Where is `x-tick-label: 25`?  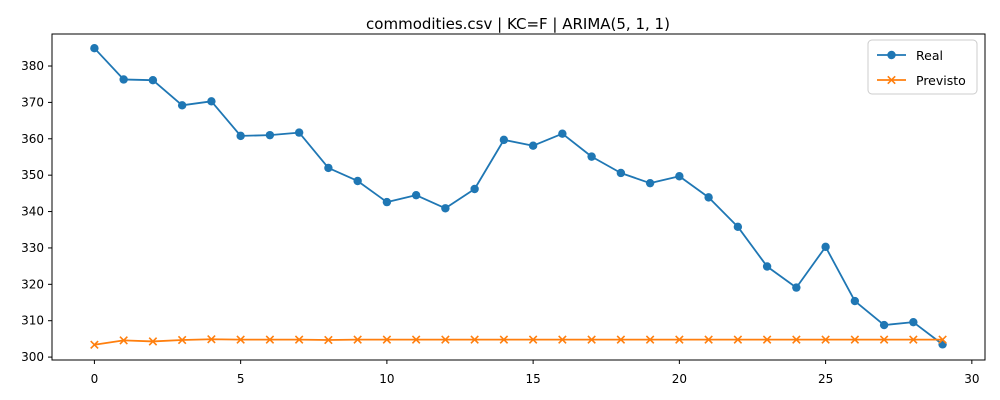 x-tick-label: 25 is located at coordinates (825, 379).